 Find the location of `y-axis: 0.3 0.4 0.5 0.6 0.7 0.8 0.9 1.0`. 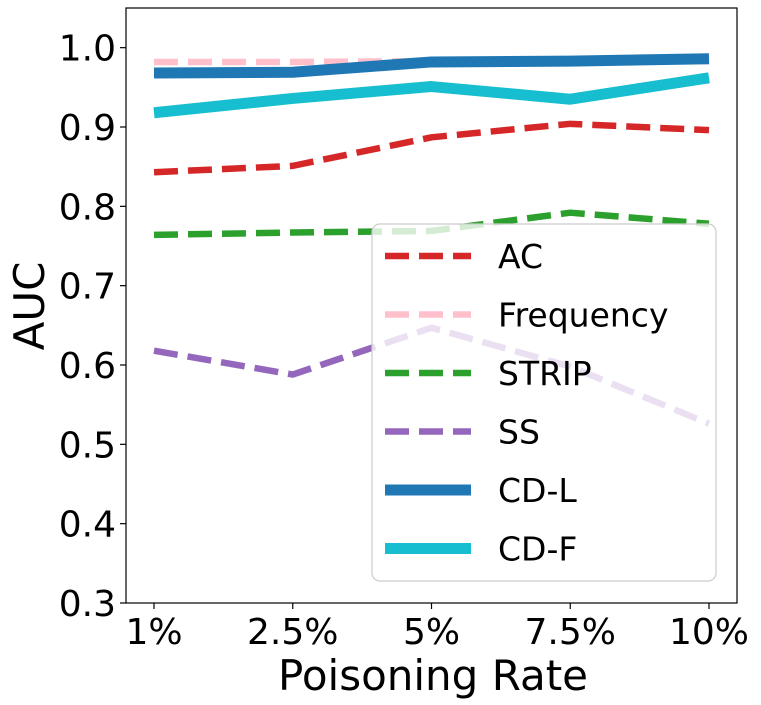

y-axis: 0.3 0.4 0.5 0.6 0.7 0.8 0.9 1.0 is located at coordinates (92, 327).